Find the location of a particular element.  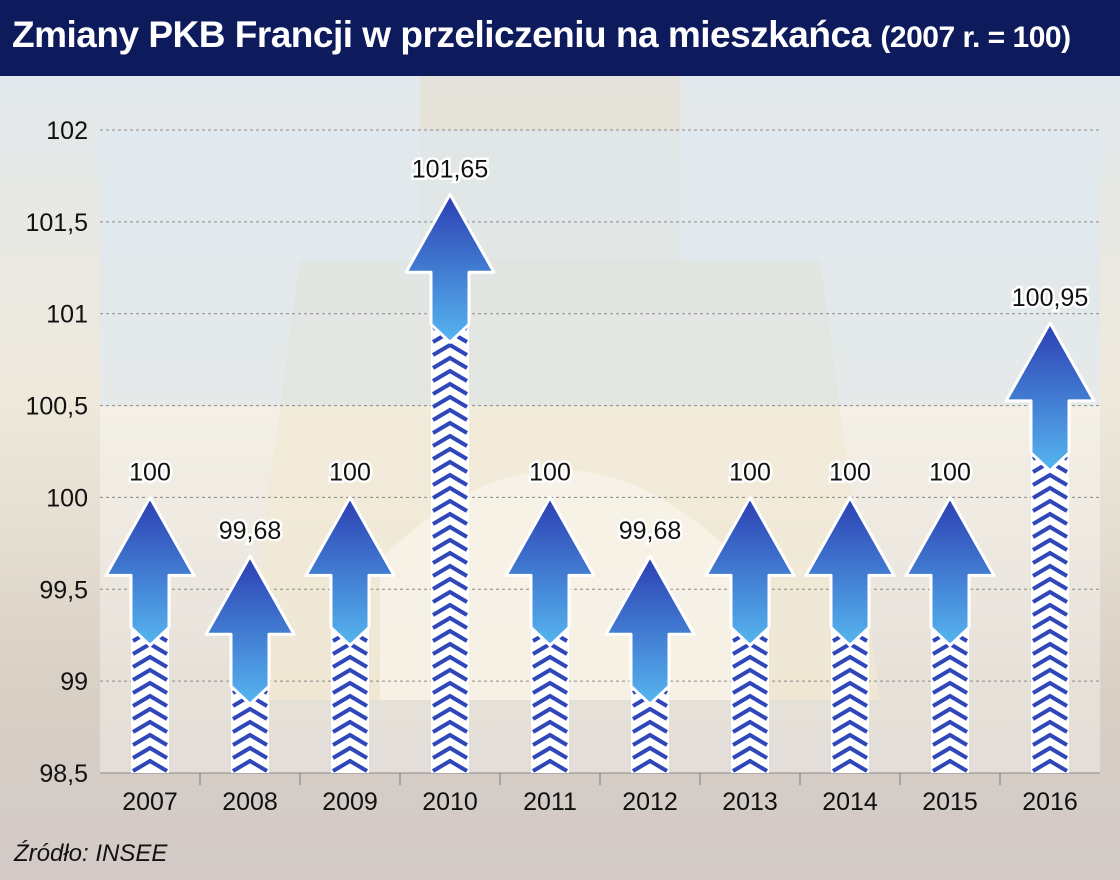

x-tick-label: 2014 is located at coordinates (850, 802).